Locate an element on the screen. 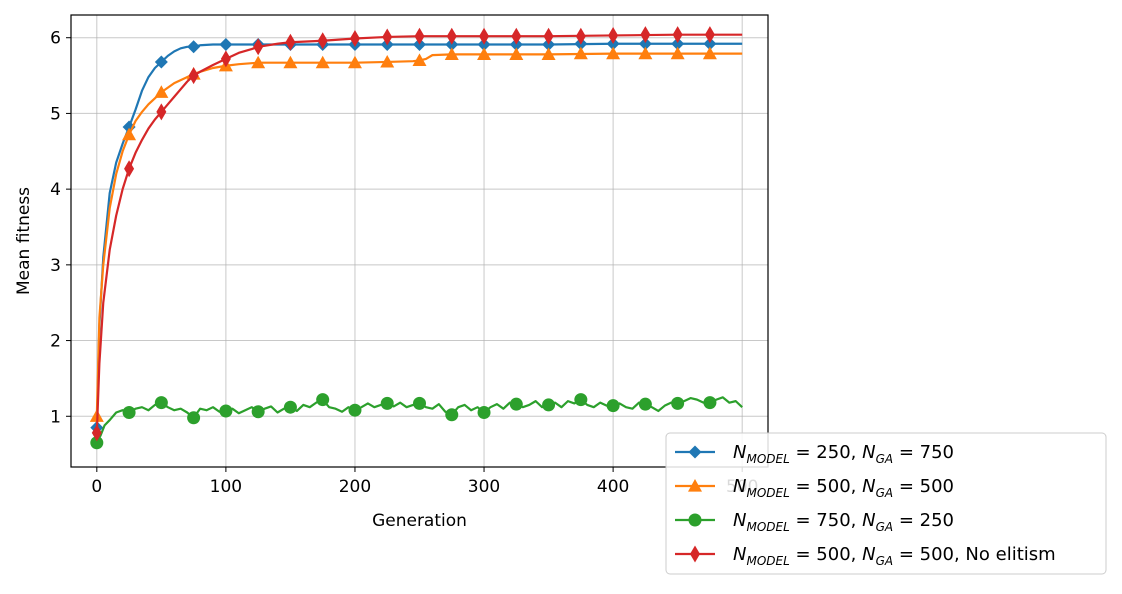 The image size is (1122, 594). legend-suffix: , No elitism is located at coordinates (1005, 554).